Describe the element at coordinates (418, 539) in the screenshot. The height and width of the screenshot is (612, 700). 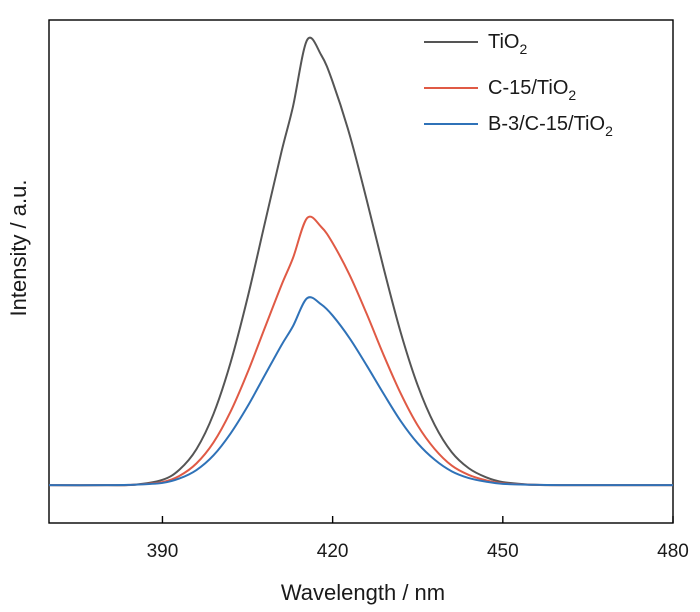
I see `x-axis-ticks: 390 420 450 480` at that location.